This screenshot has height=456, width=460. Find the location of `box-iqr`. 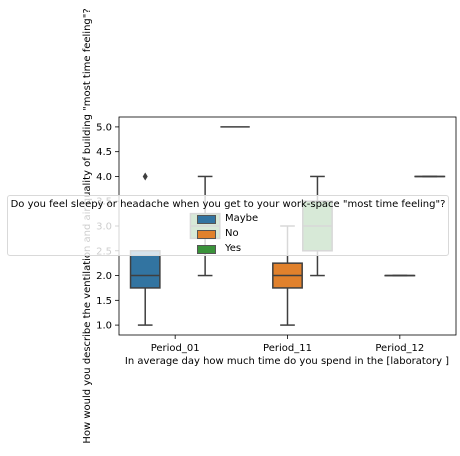

box-iqr is located at coordinates (145, 269).